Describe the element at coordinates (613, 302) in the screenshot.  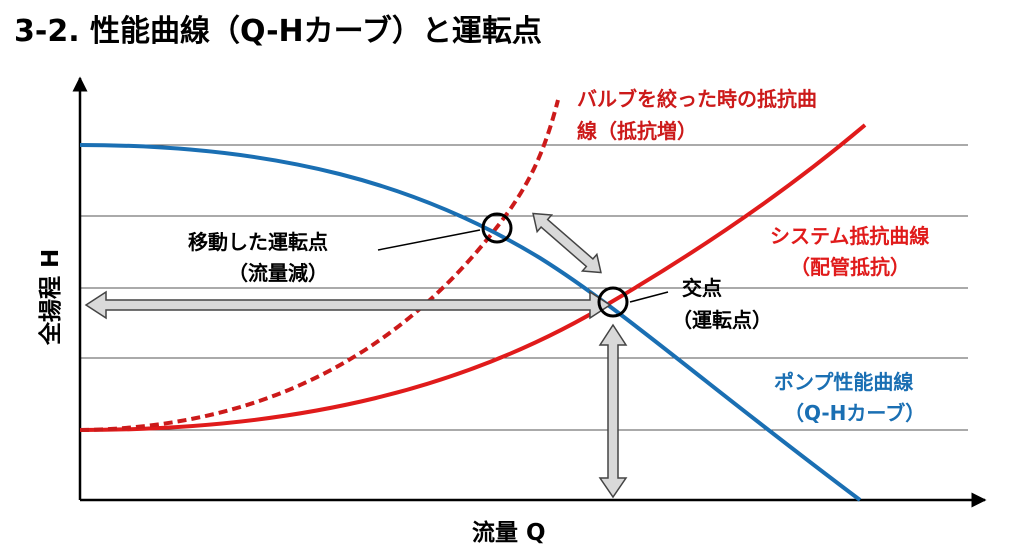
I see `operating-point-marker` at that location.